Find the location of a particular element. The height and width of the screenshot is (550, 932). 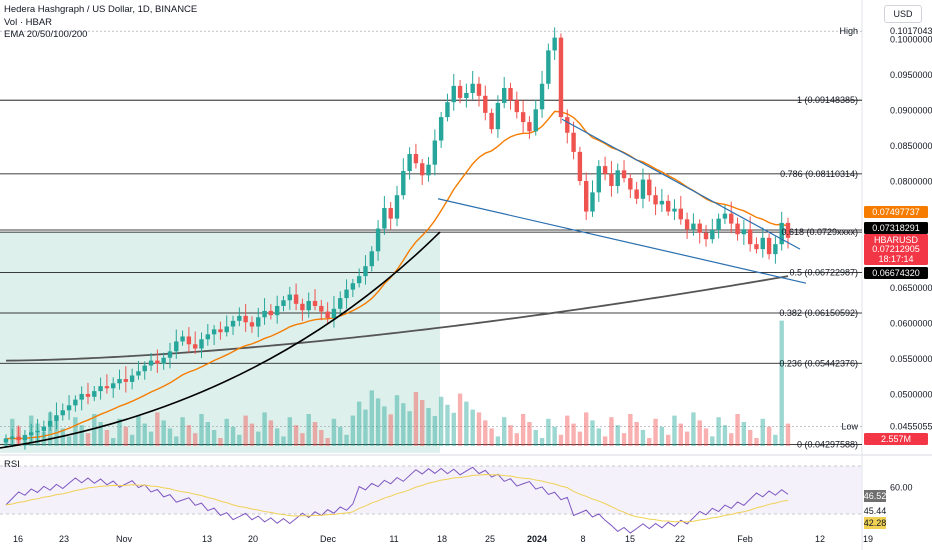

currency-button: USD is located at coordinates (903, 14).